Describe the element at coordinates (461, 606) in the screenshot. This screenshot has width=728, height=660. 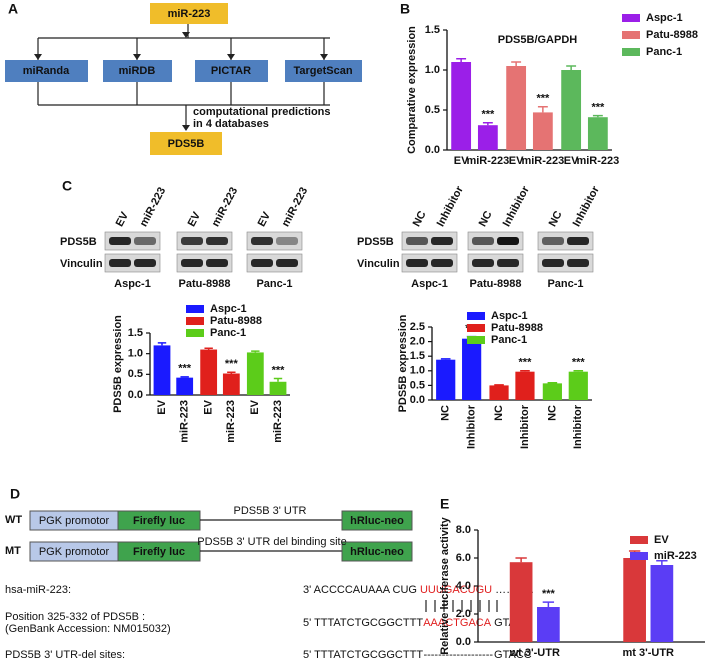
I see `pairing-bars` at that location.